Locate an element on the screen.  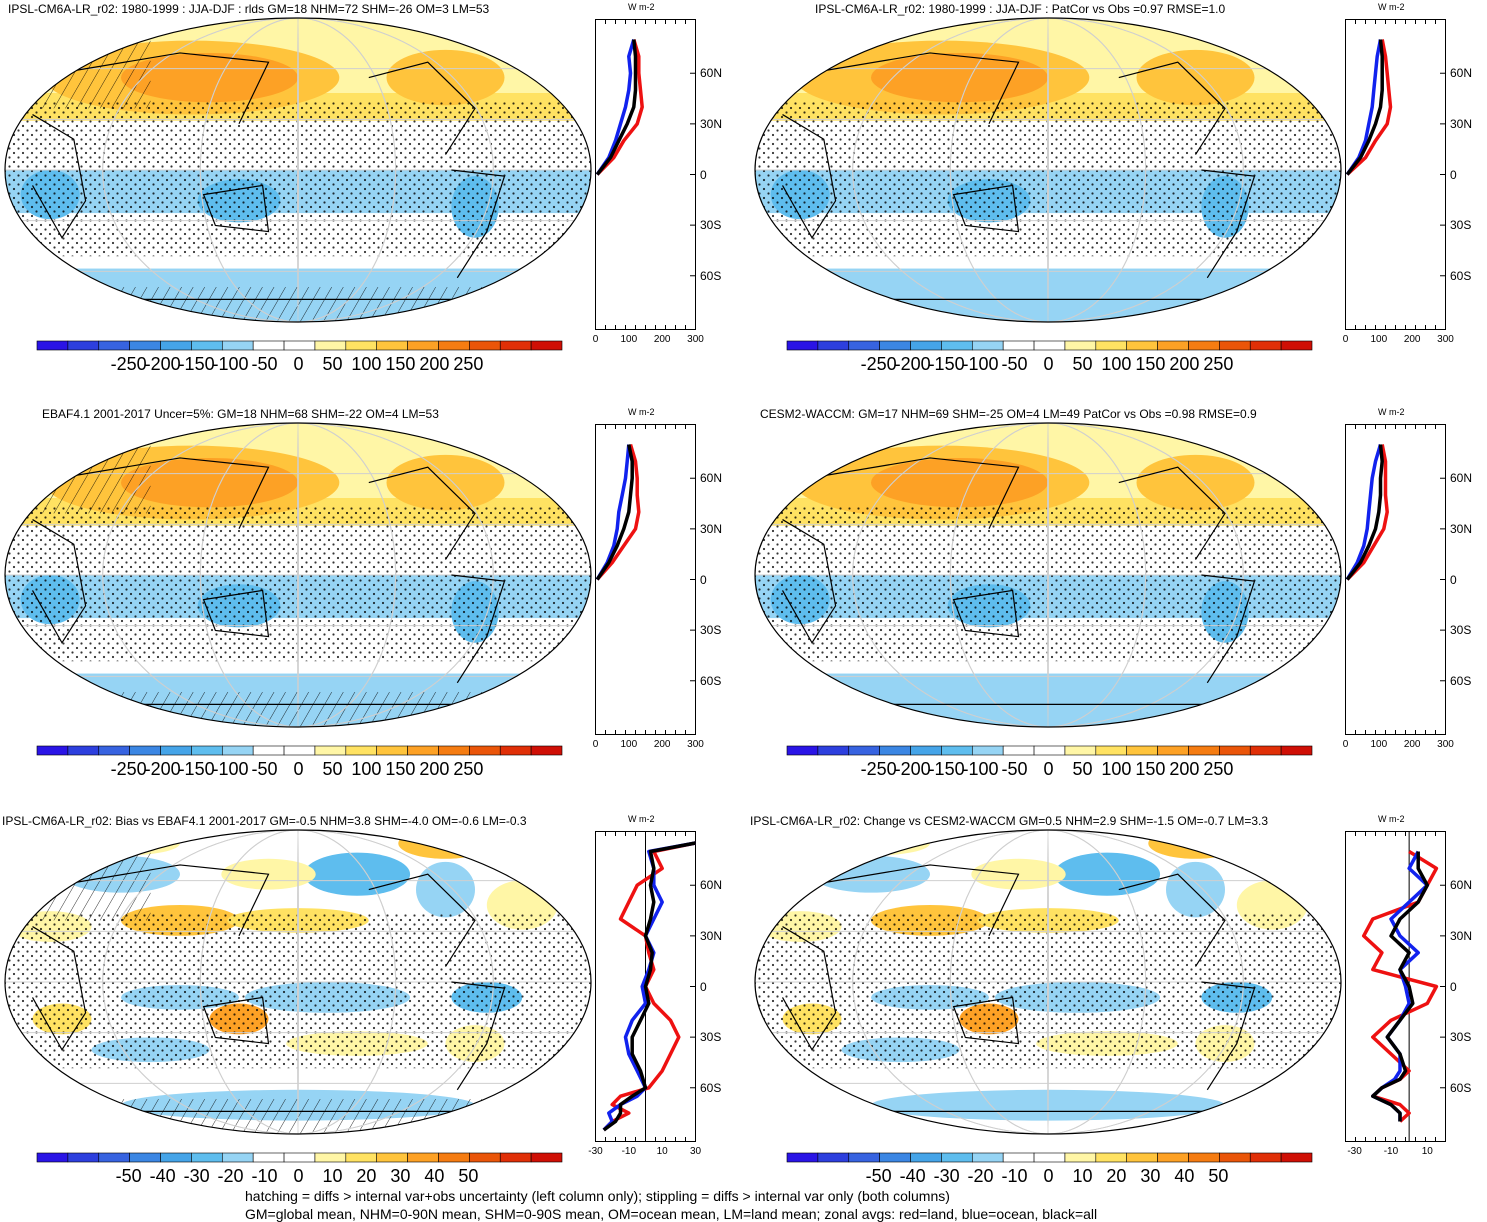
zonal-x-tick-label: 10 is located at coordinates (1427, 1151).